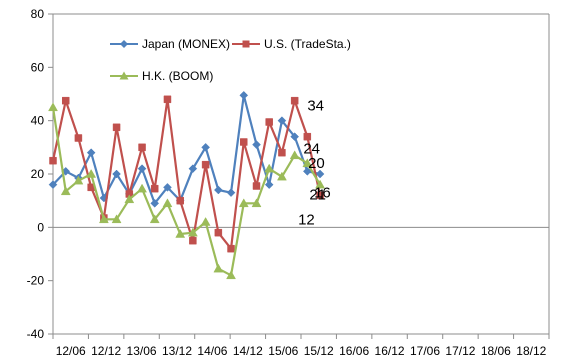  I want to click on y-tick-label: 20, so click(38, 174).